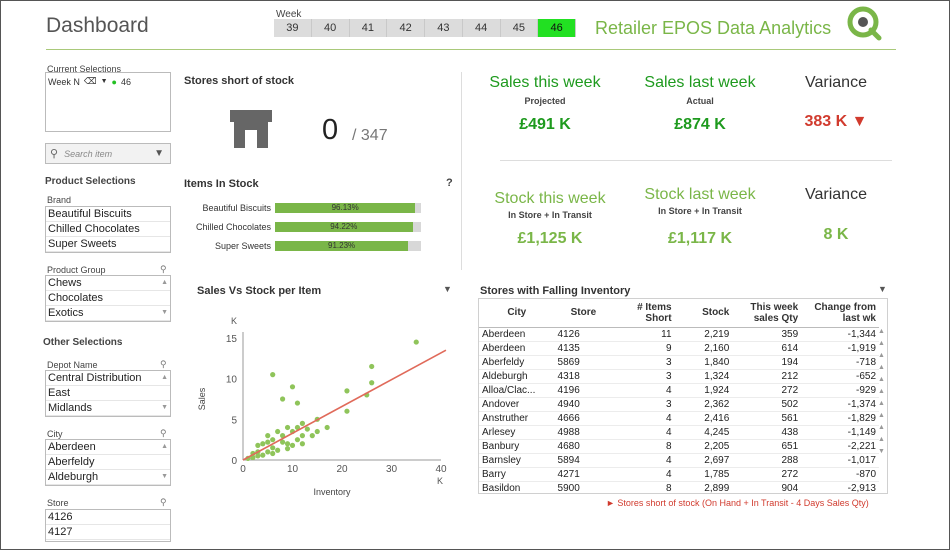 The image size is (950, 550). I want to click on selection-field: Week N, so click(64, 81).